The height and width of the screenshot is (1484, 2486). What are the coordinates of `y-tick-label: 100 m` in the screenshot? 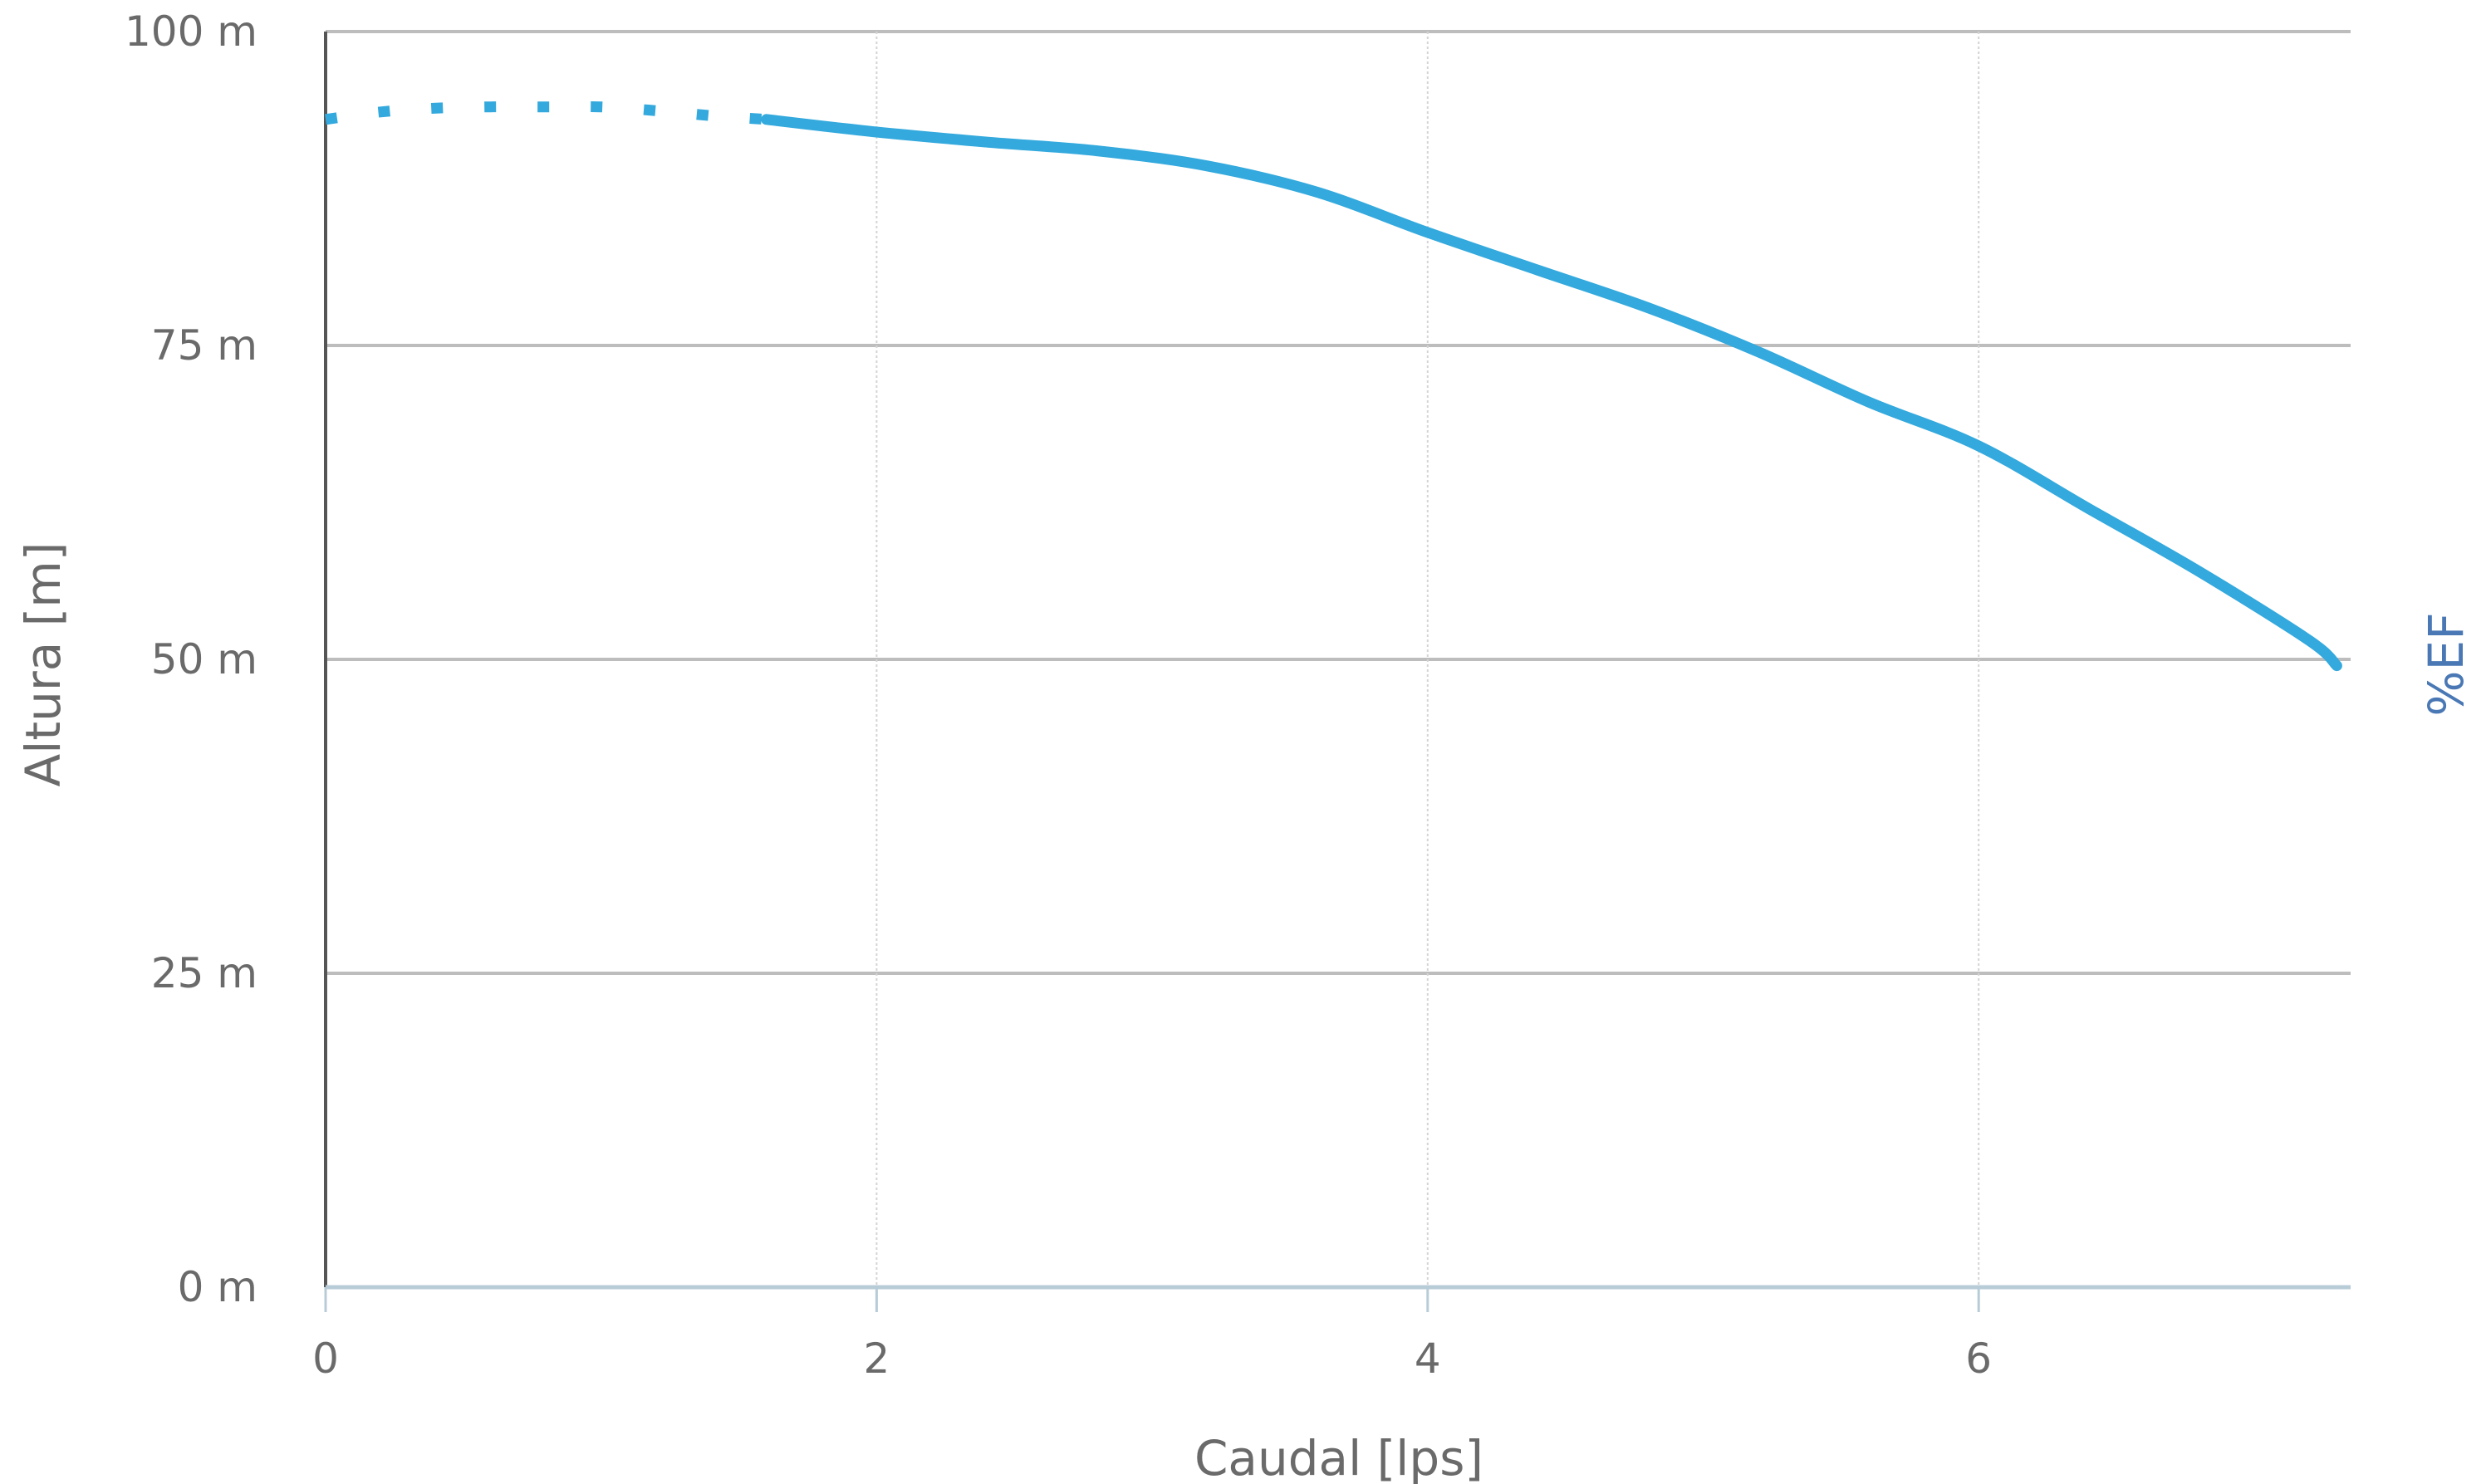 It's located at (191, 31).